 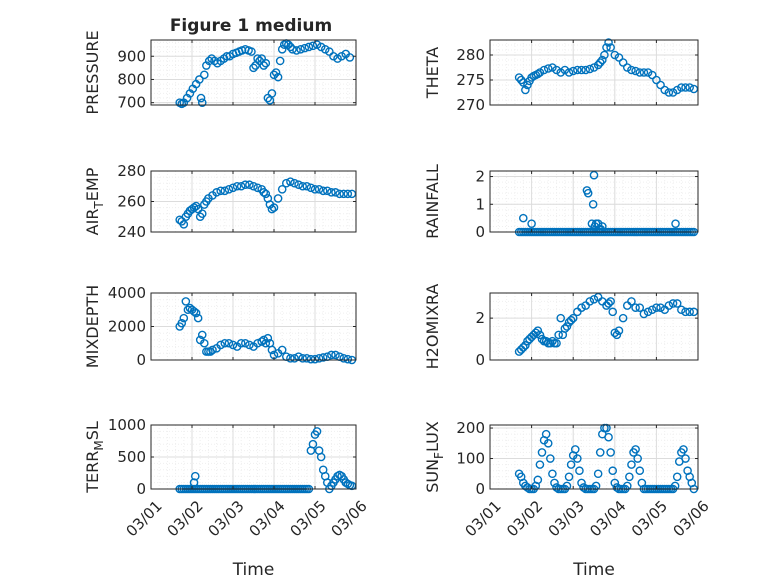 What do you see at coordinates (92, 222) in the screenshot?
I see `y-axis-label-part: AIR` at bounding box center [92, 222].